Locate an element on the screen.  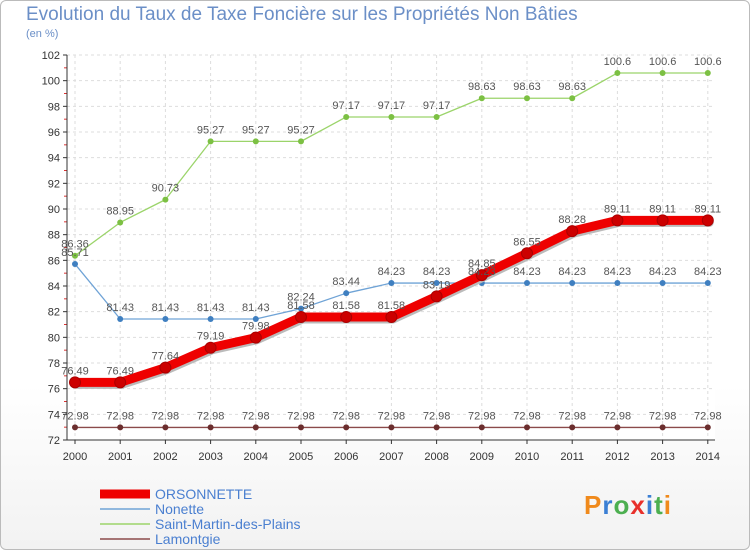
y-tick-label: 102 is located at coordinates (51, 56).